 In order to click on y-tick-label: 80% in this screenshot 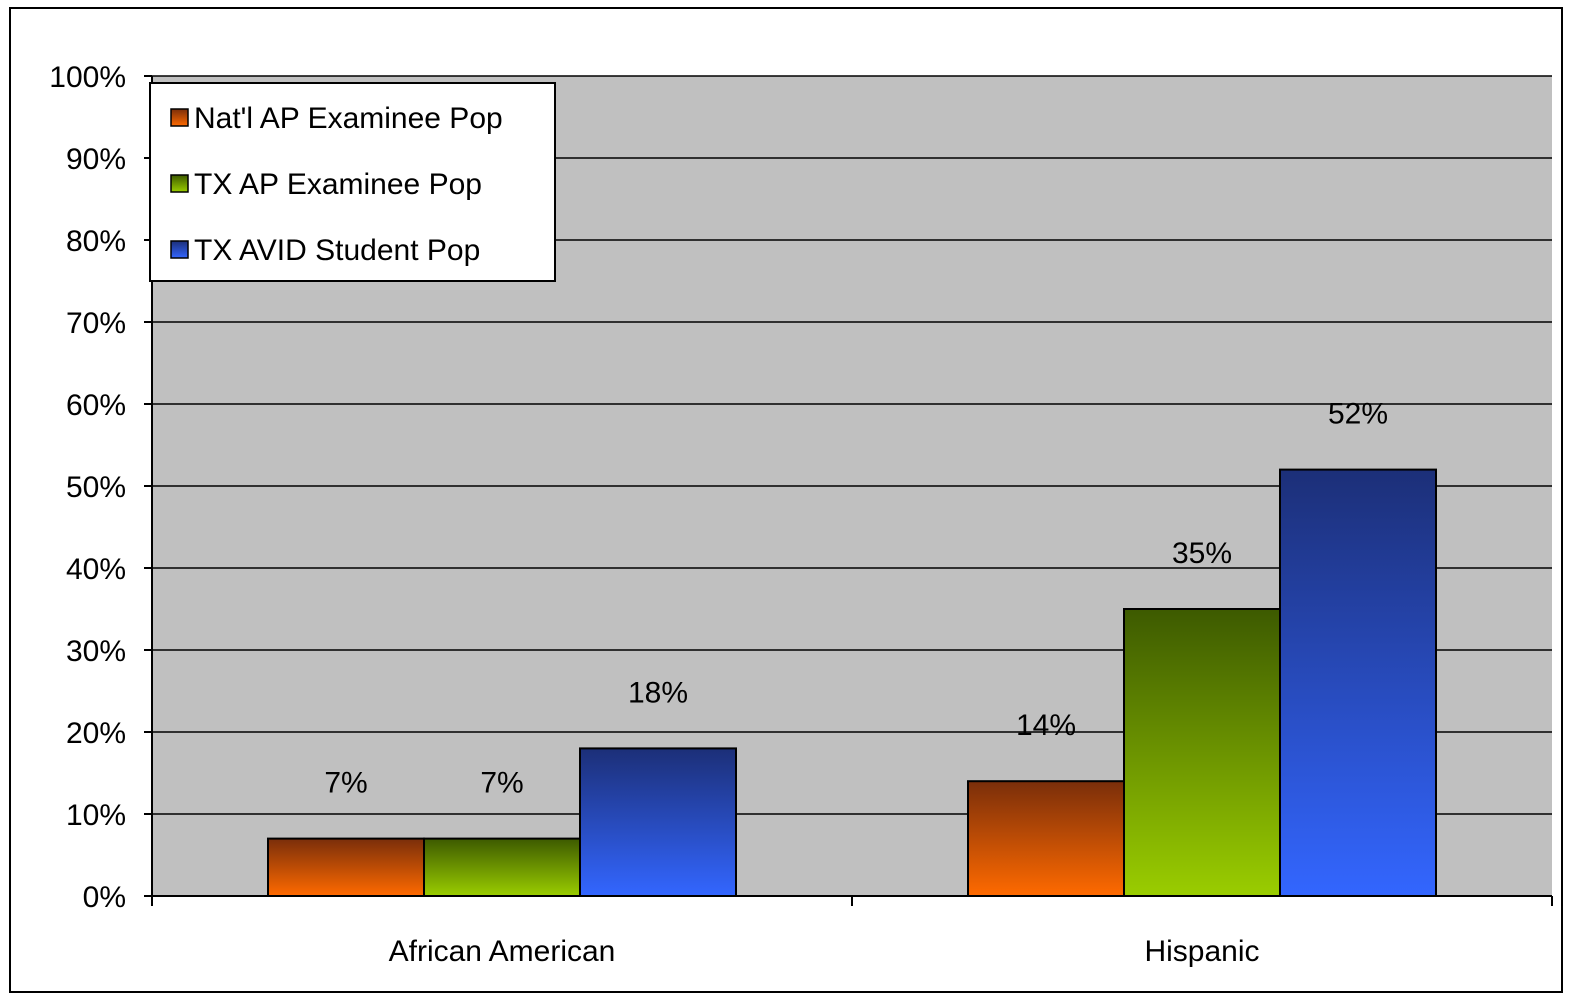, I will do `click(96, 241)`.